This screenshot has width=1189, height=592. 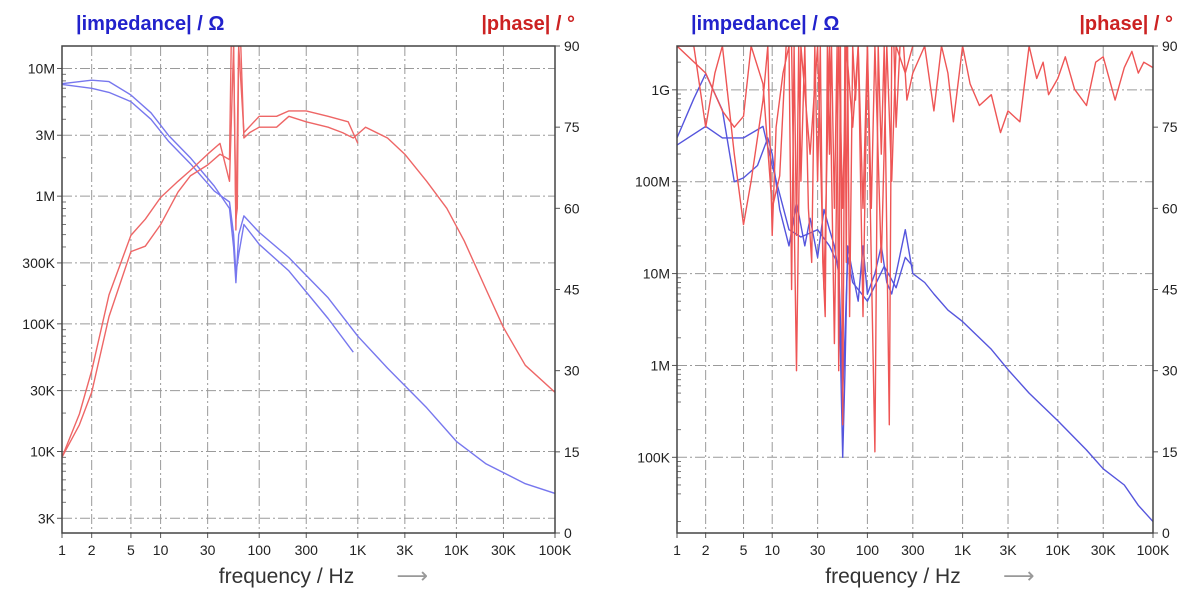 I want to click on y-left-tick-label: 30K, so click(x=43, y=391).